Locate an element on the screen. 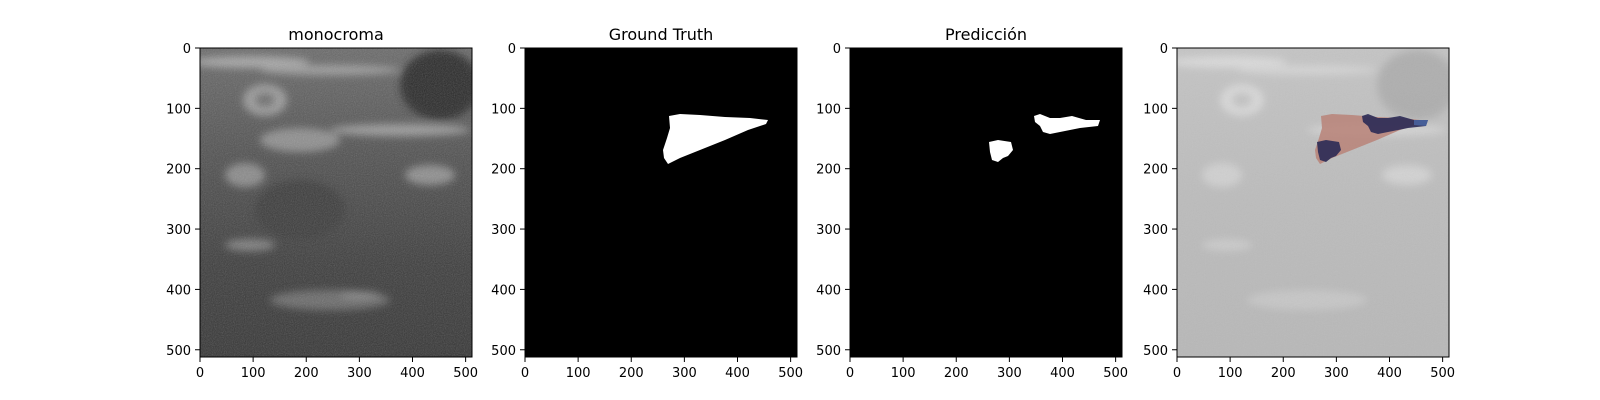 The image size is (1600, 400). grayscale-ultrasound-image is located at coordinates (336, 202).